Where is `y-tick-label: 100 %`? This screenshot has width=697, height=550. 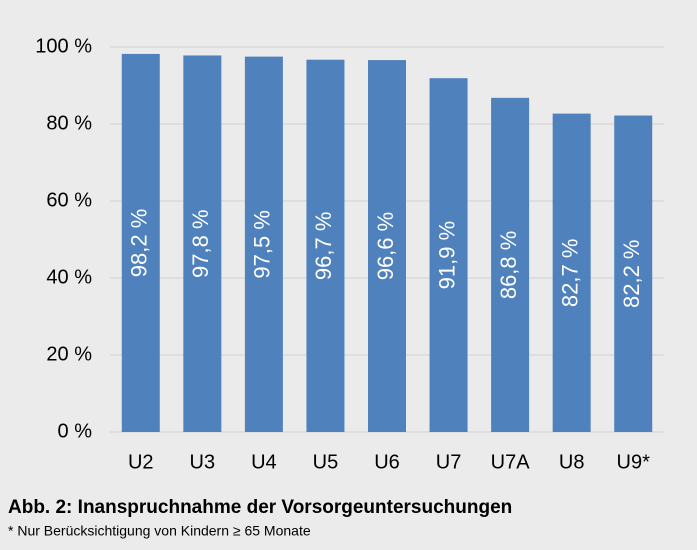 y-tick-label: 100 % is located at coordinates (63, 46).